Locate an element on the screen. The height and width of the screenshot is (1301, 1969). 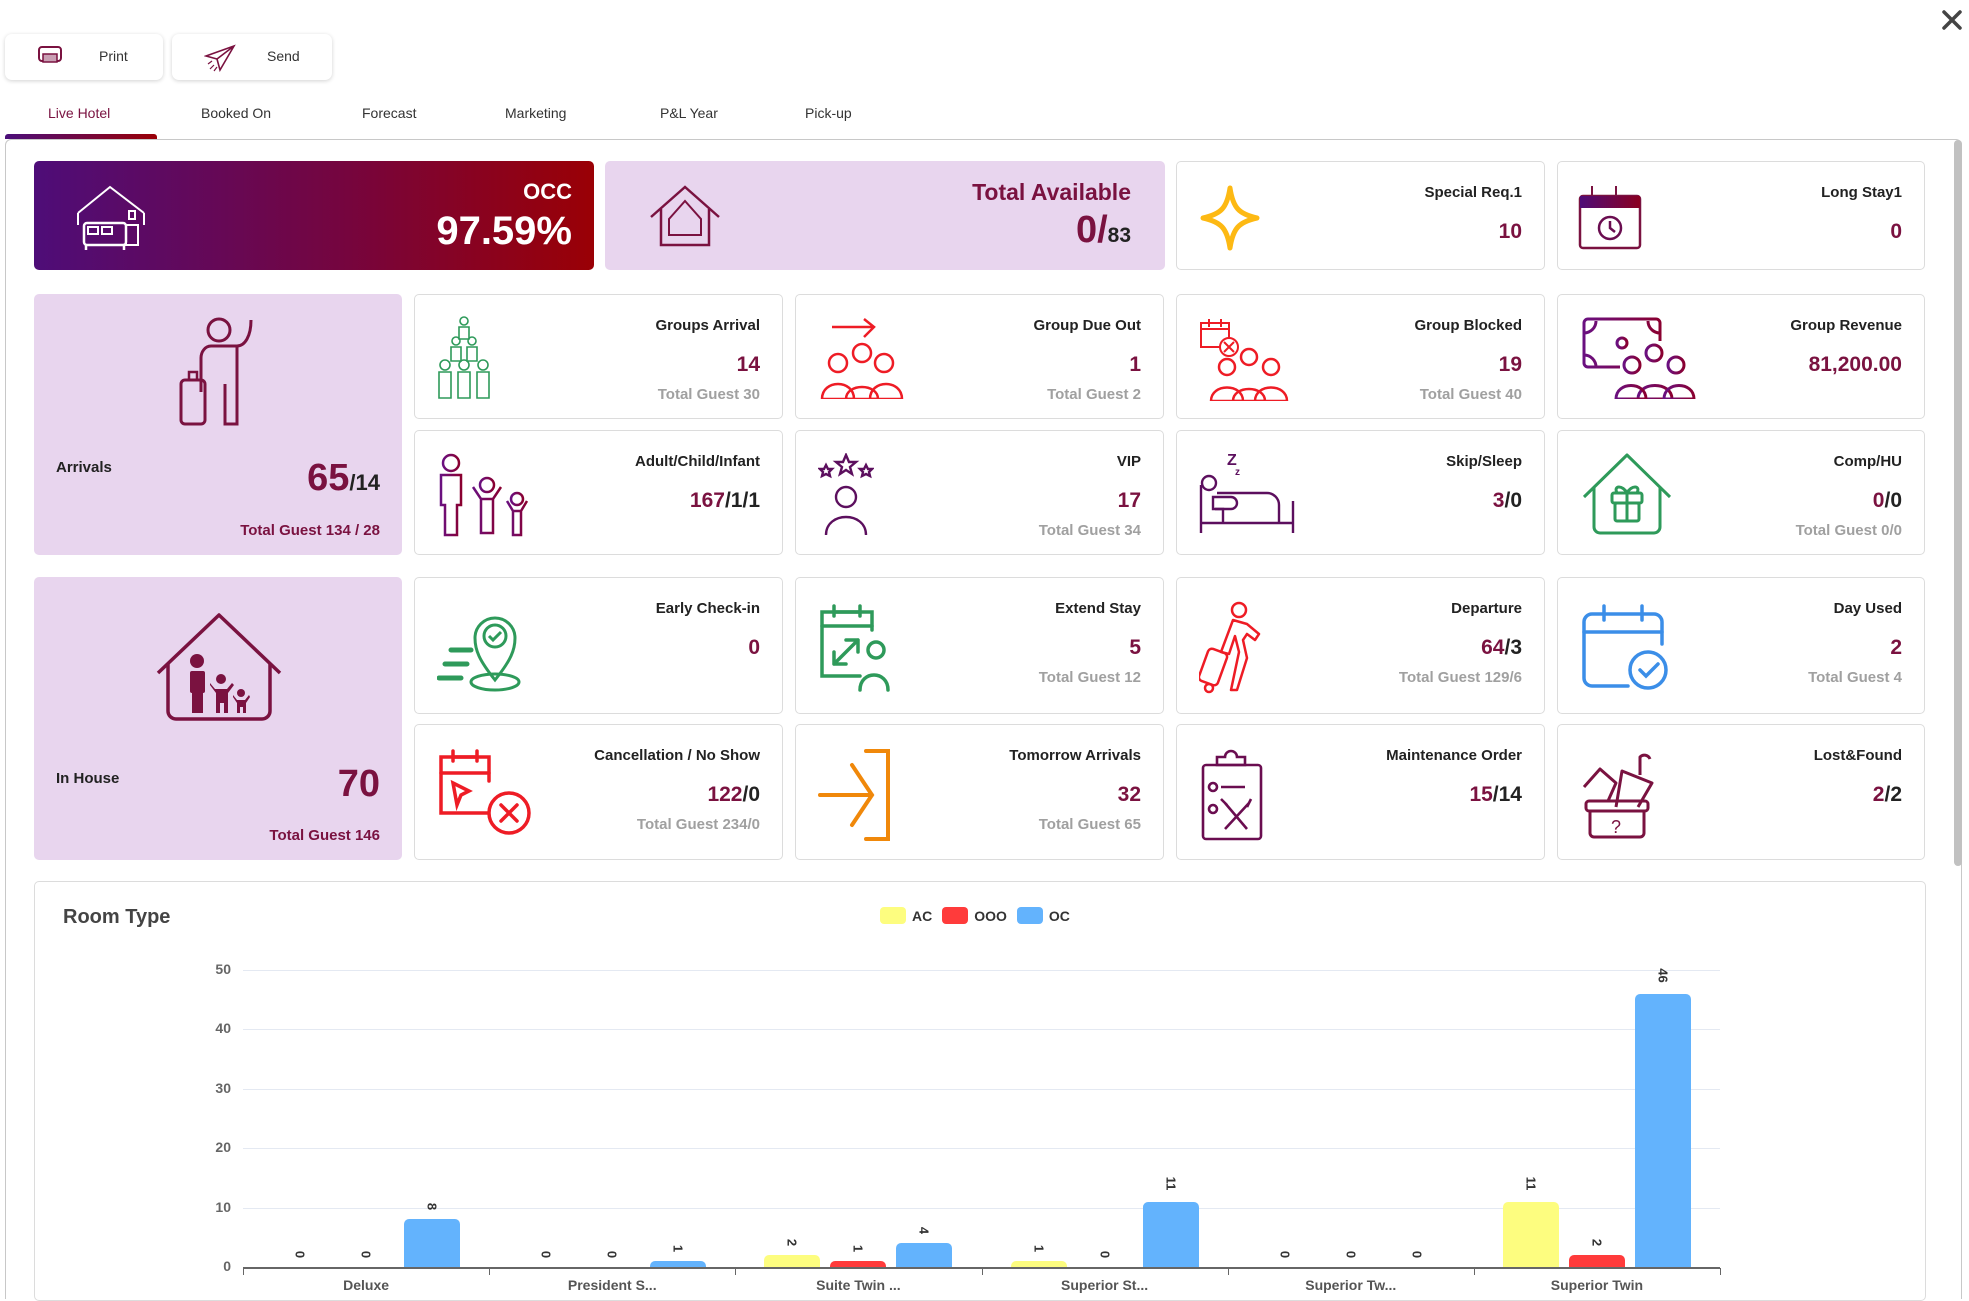
bar-ooo is located at coordinates (1596, 1261).